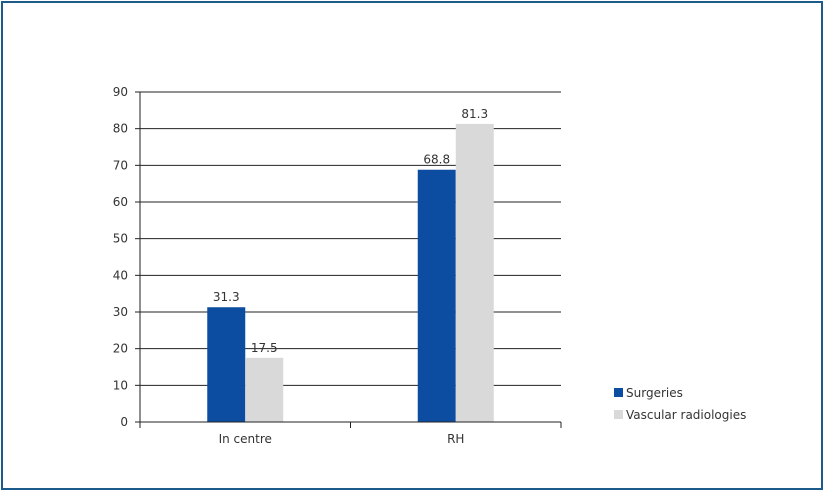 Image resolution: width=824 pixels, height=491 pixels. What do you see at coordinates (686, 415) in the screenshot?
I see `legend-label: Vascular radiologies` at bounding box center [686, 415].